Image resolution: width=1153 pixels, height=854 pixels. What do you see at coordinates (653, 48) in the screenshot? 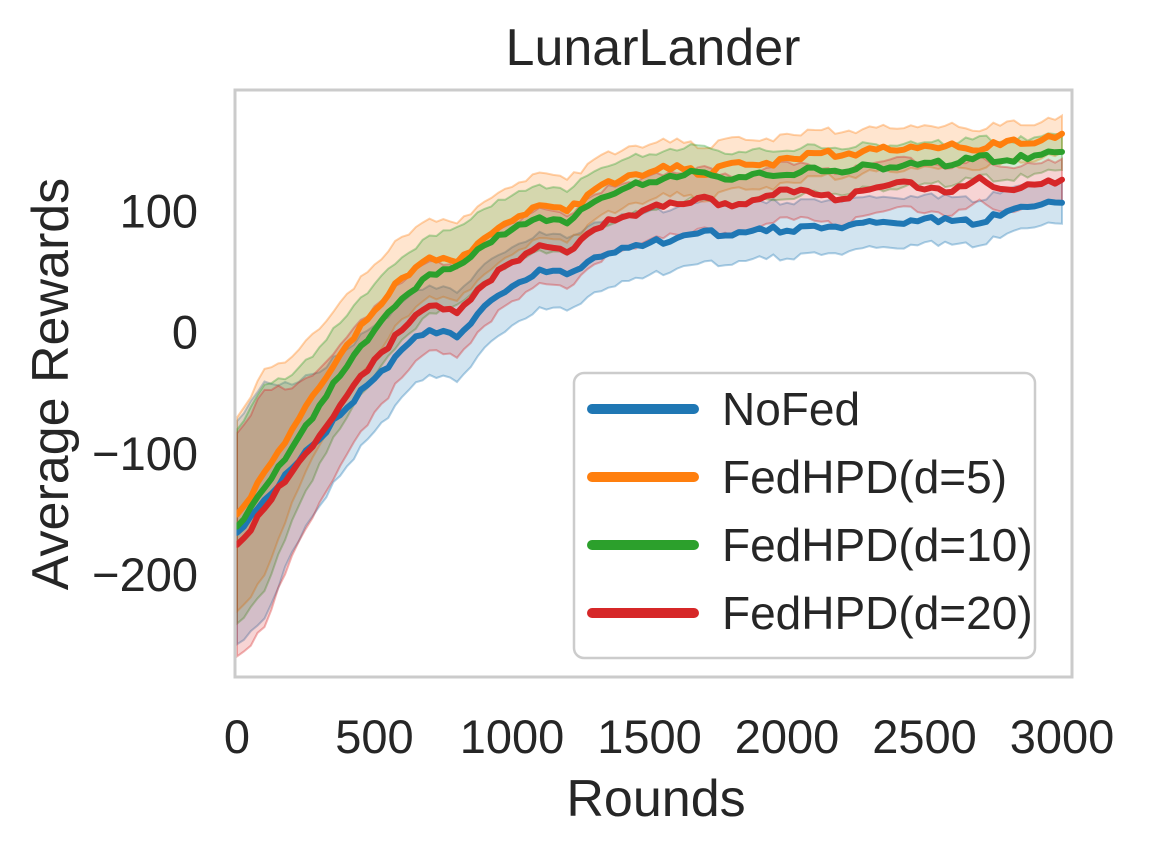
I see `chart-title: LunarLander` at bounding box center [653, 48].